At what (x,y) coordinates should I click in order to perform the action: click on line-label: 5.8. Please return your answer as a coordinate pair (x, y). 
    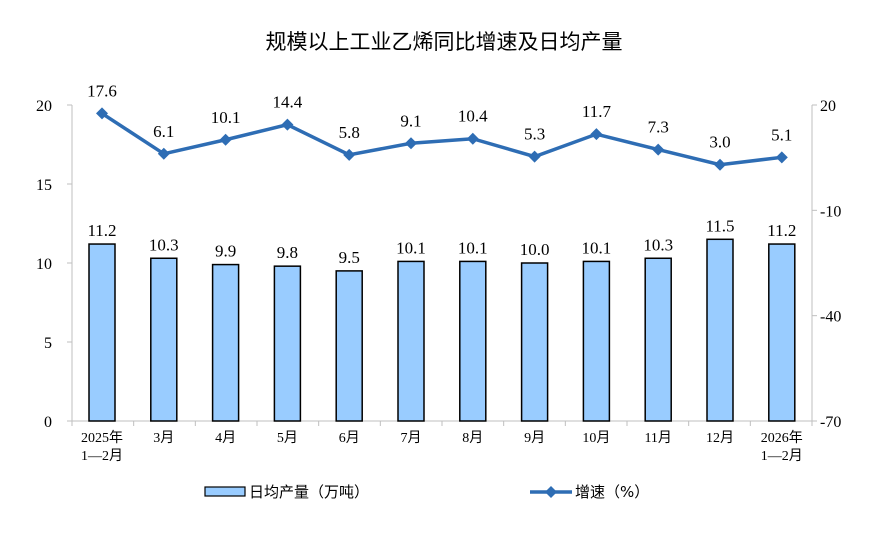
    Looking at the image, I should click on (349, 132).